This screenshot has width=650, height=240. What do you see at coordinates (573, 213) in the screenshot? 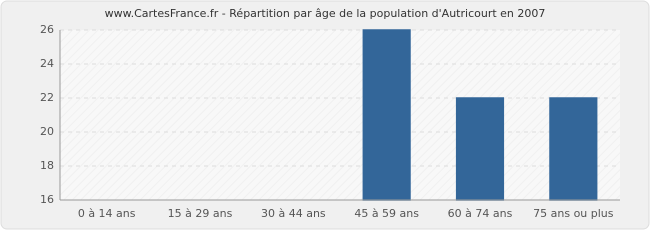
I see `x-tick-label: 75 ans ou plus` at bounding box center [573, 213].